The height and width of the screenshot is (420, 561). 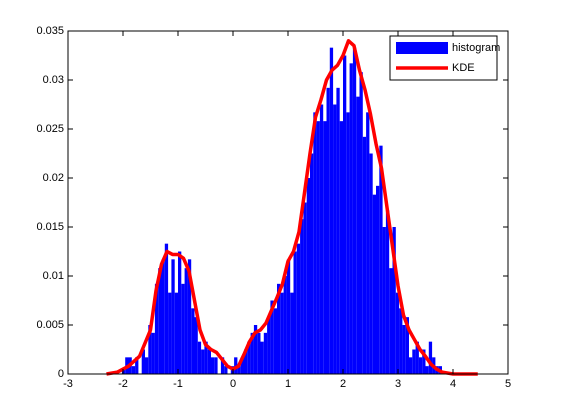 What do you see at coordinates (453, 384) in the screenshot?
I see `x-tick-label: 4` at bounding box center [453, 384].